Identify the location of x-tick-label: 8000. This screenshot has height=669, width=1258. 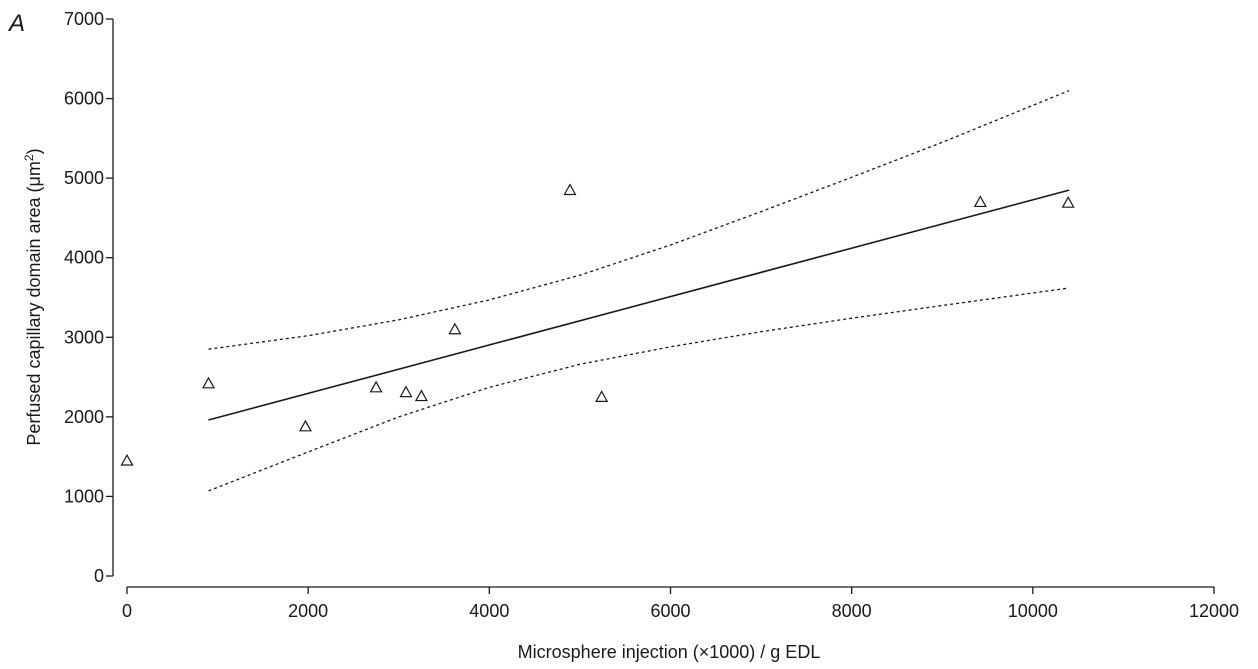
(852, 611).